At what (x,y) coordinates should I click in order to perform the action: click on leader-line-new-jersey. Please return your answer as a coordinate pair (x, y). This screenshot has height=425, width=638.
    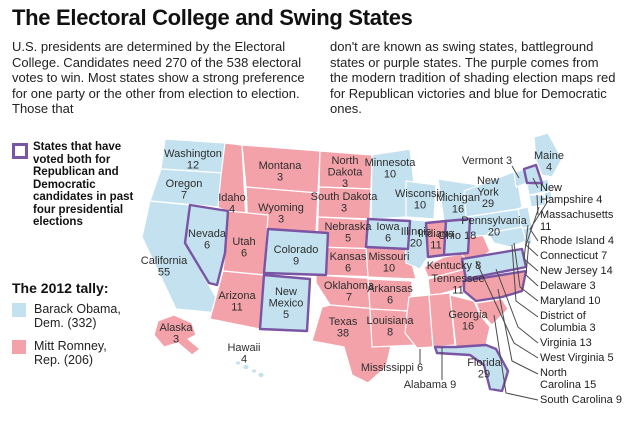
    Looking at the image, I should click on (531, 248).